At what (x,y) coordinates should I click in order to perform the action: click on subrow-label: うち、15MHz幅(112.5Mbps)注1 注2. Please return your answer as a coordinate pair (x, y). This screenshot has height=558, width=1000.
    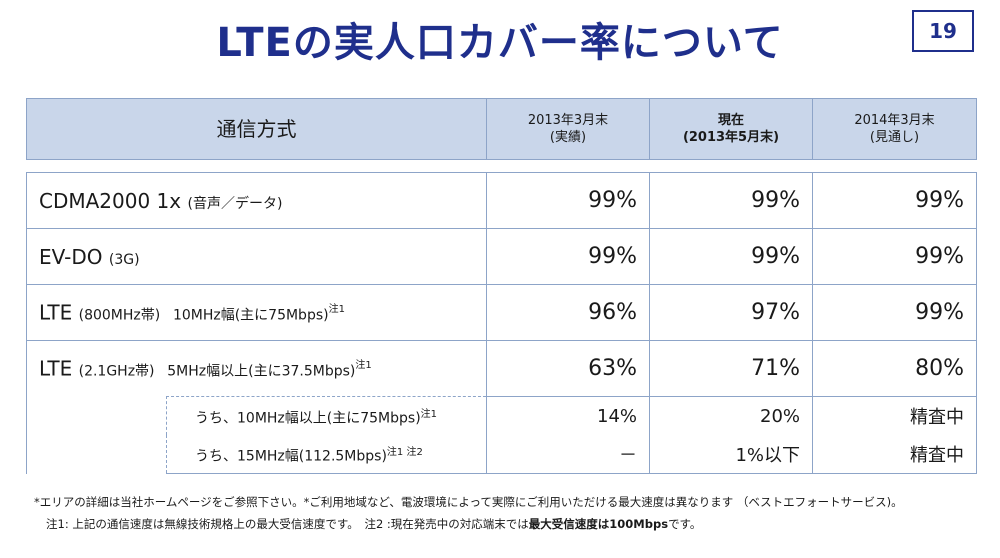
    Looking at the image, I should click on (326, 454).